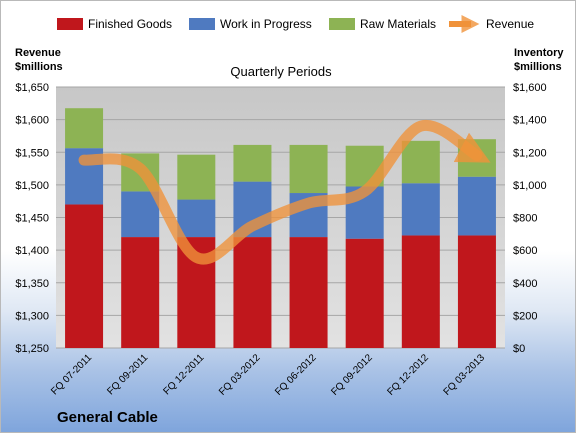 This screenshot has width=576, height=433. Describe the element at coordinates (281, 71) in the screenshot. I see `chart-title: Quarterly Periods` at that location.